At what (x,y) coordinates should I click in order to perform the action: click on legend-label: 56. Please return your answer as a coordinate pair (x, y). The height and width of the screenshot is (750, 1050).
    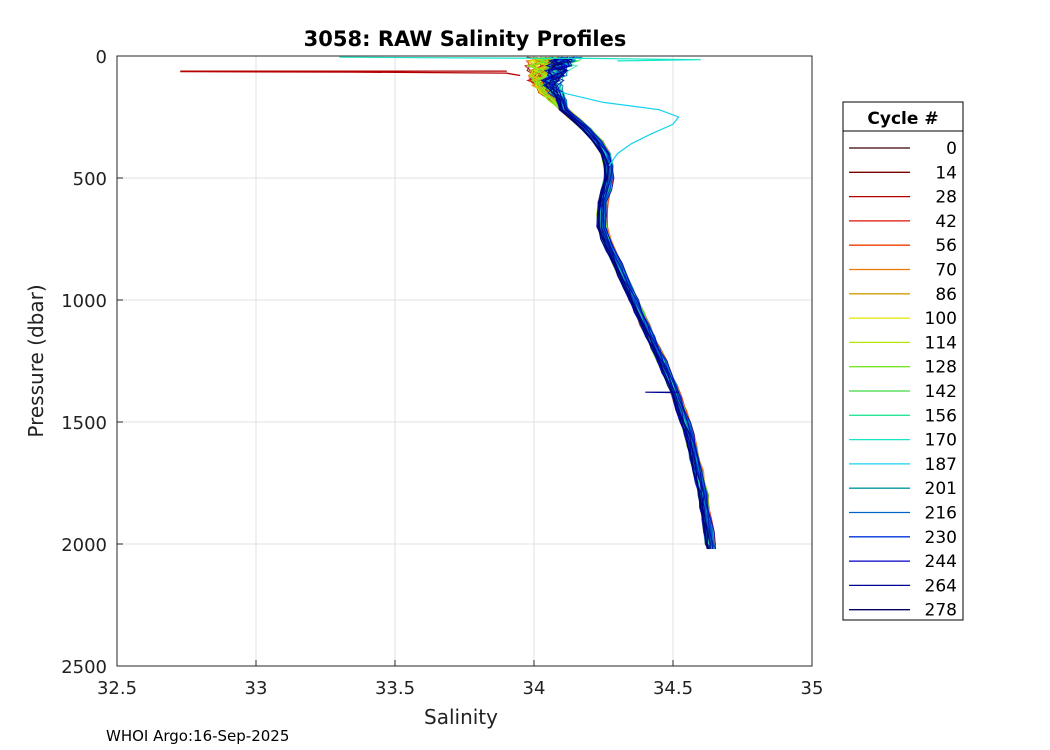
    Looking at the image, I should click on (946, 246).